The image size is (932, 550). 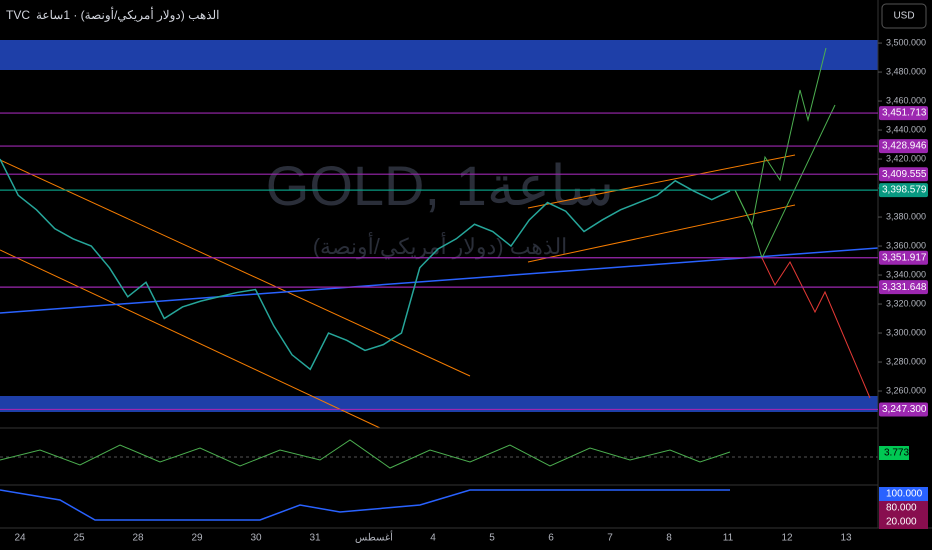 What do you see at coordinates (18, 15) in the screenshot?
I see `symbol: TVC` at bounding box center [18, 15].